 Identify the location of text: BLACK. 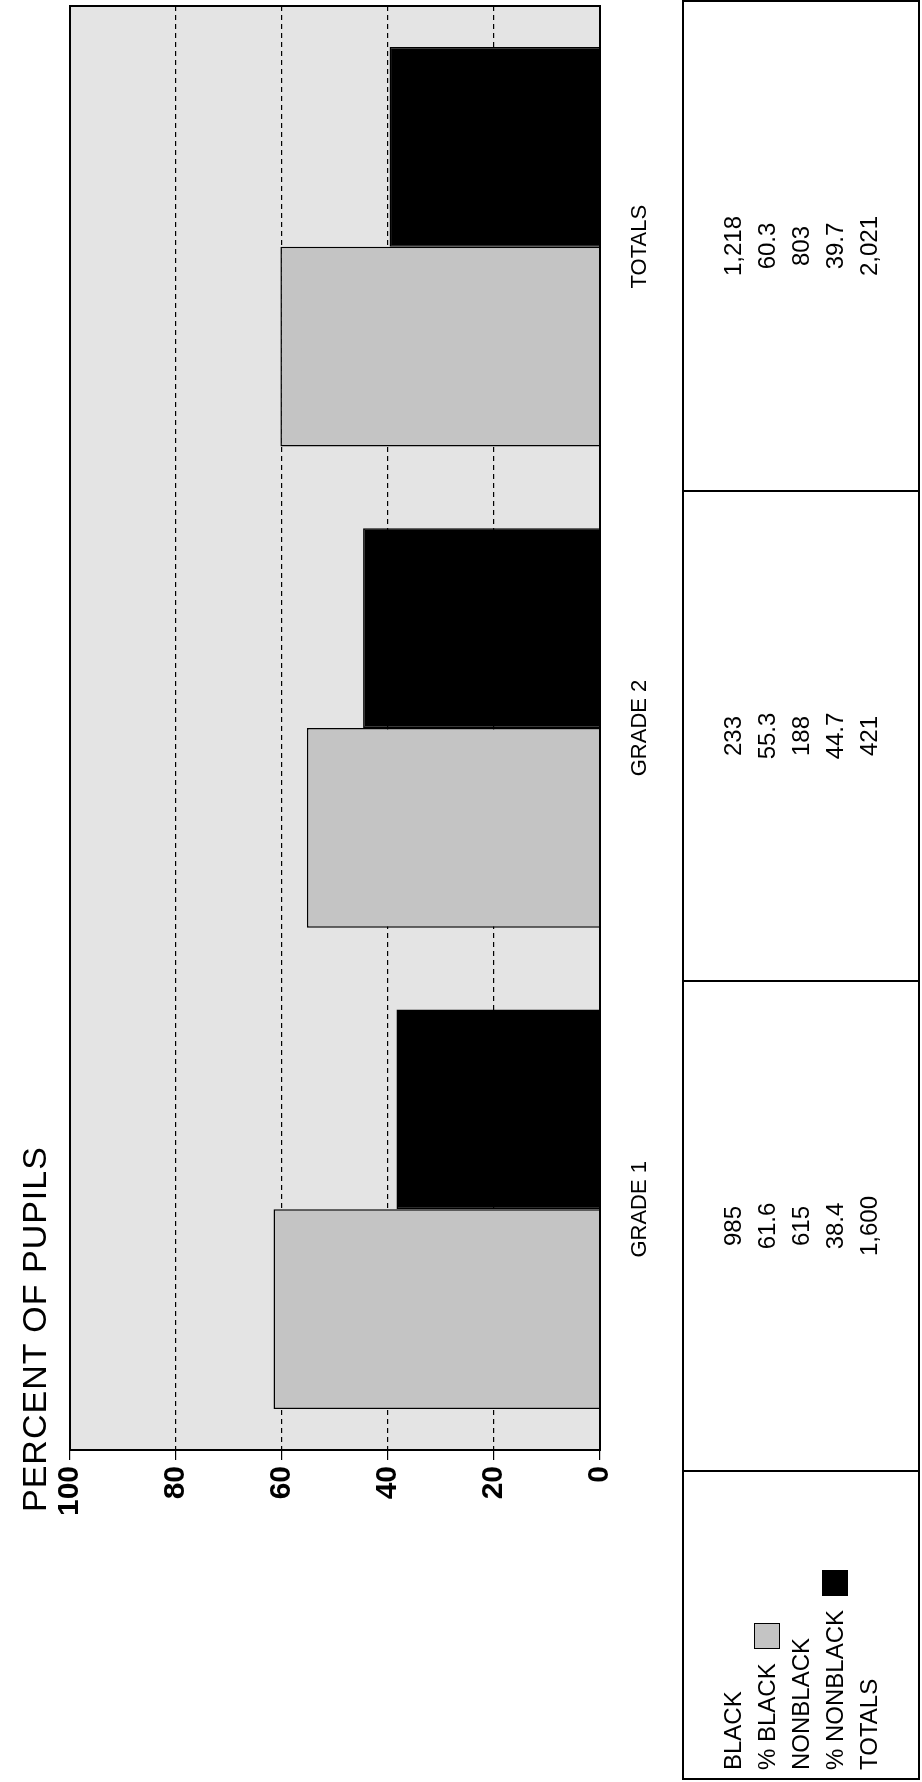
(732, 1730).